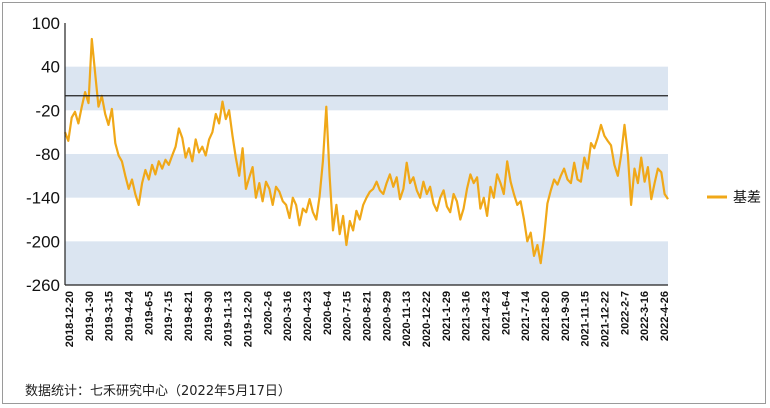  What do you see at coordinates (46, 23) in the screenshot?
I see `y-tick-label: 100` at bounding box center [46, 23].